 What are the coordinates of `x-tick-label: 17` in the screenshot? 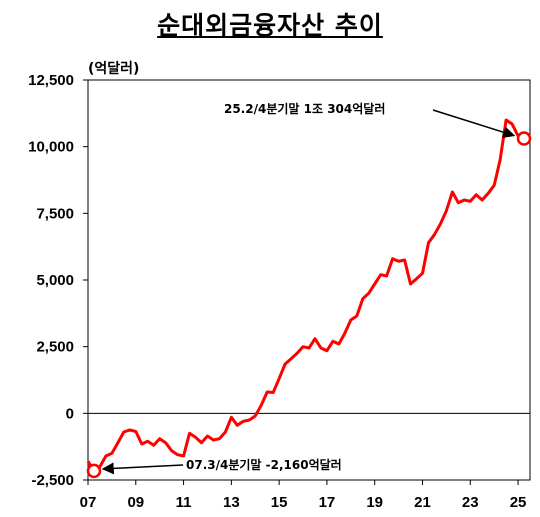 It's located at (327, 502).